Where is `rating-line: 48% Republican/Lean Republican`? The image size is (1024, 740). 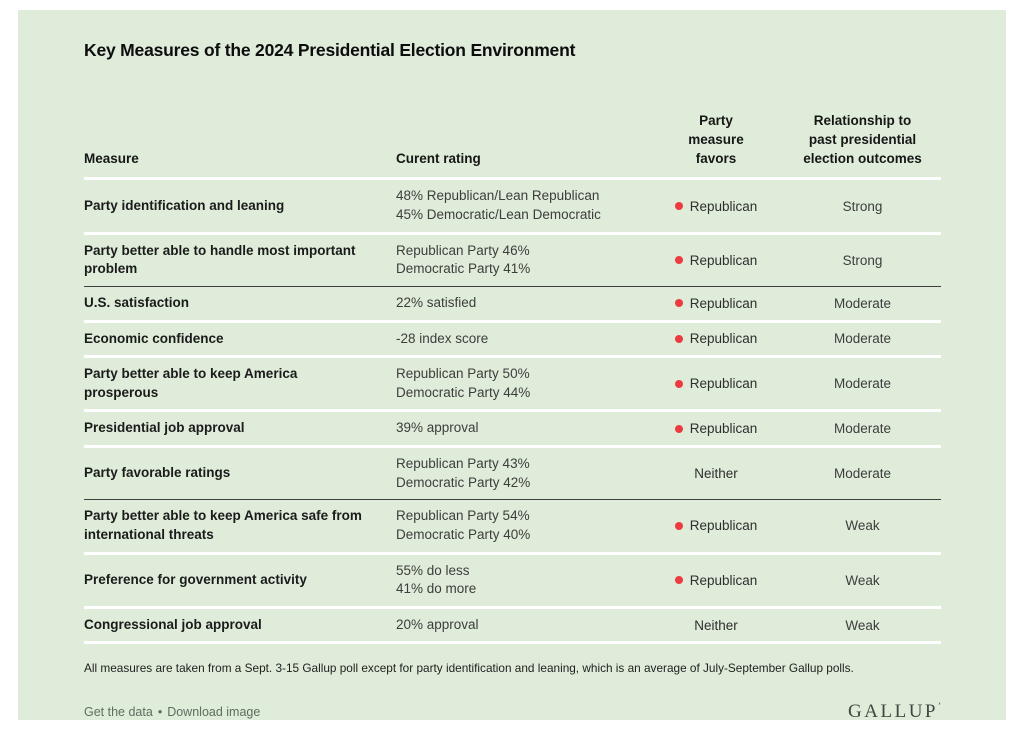 rating-line: 48% Republican/Lean Republican is located at coordinates (498, 196).